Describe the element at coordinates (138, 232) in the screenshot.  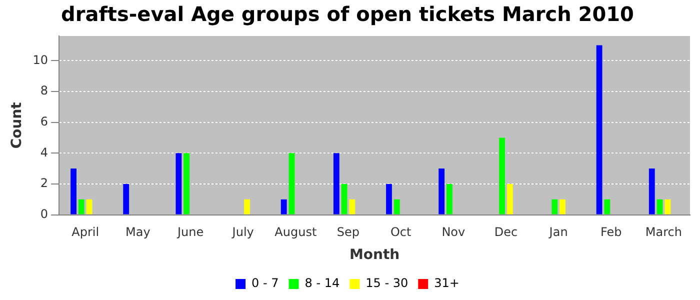
I see `x-tick-label: May` at that location.